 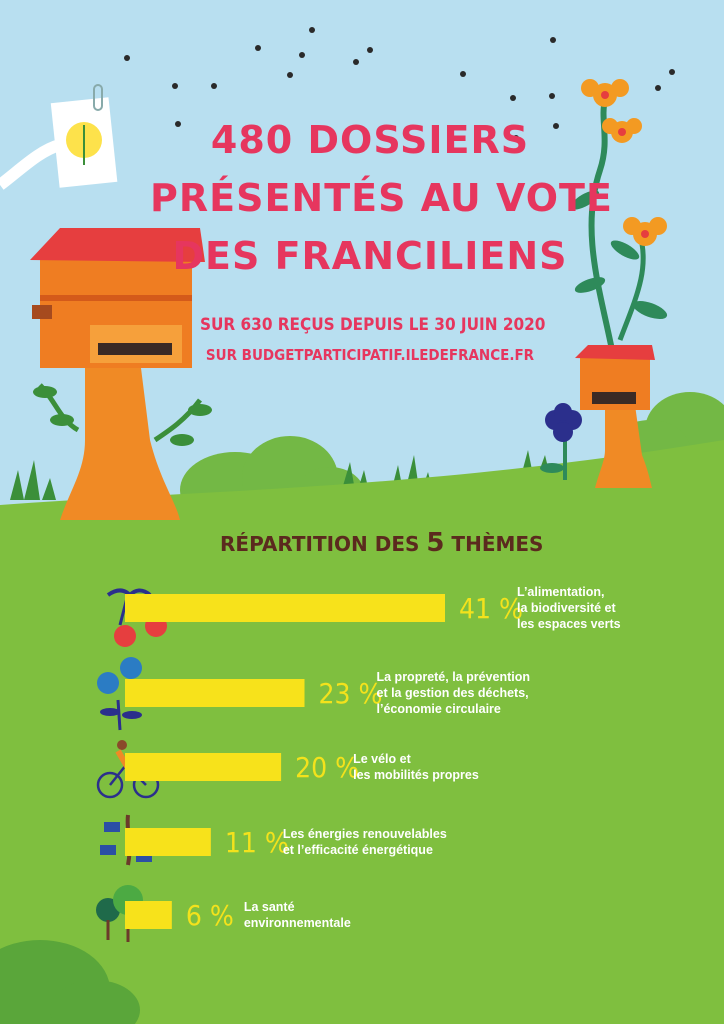 I want to click on headline-line-3: DES FRANCILIENS, so click(x=370, y=256).